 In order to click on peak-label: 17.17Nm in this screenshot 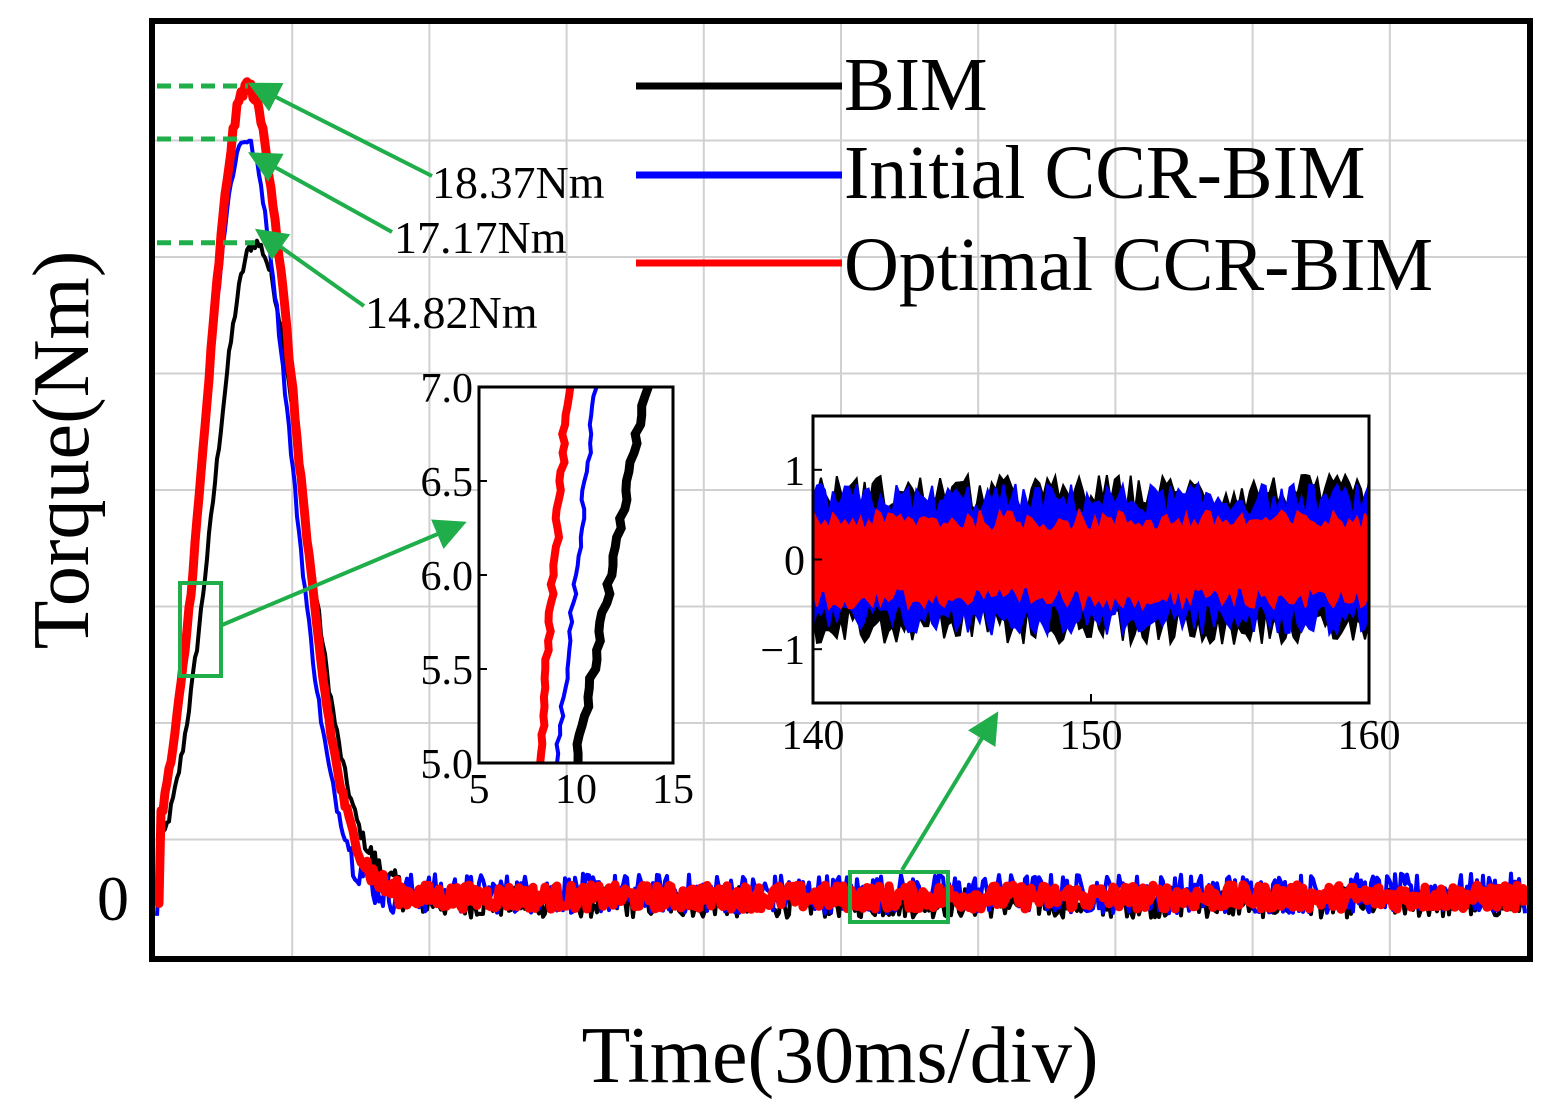, I will do `click(480, 237)`.